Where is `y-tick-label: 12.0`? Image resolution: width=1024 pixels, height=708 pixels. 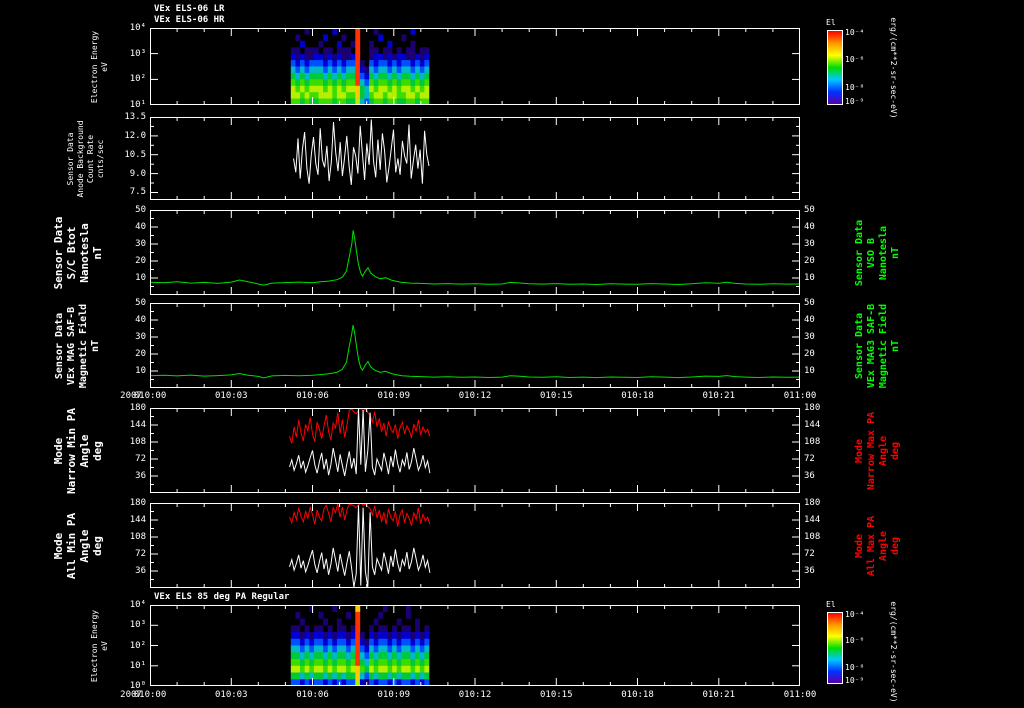
y-tick-label: 12.0 is located at coordinates (135, 135).